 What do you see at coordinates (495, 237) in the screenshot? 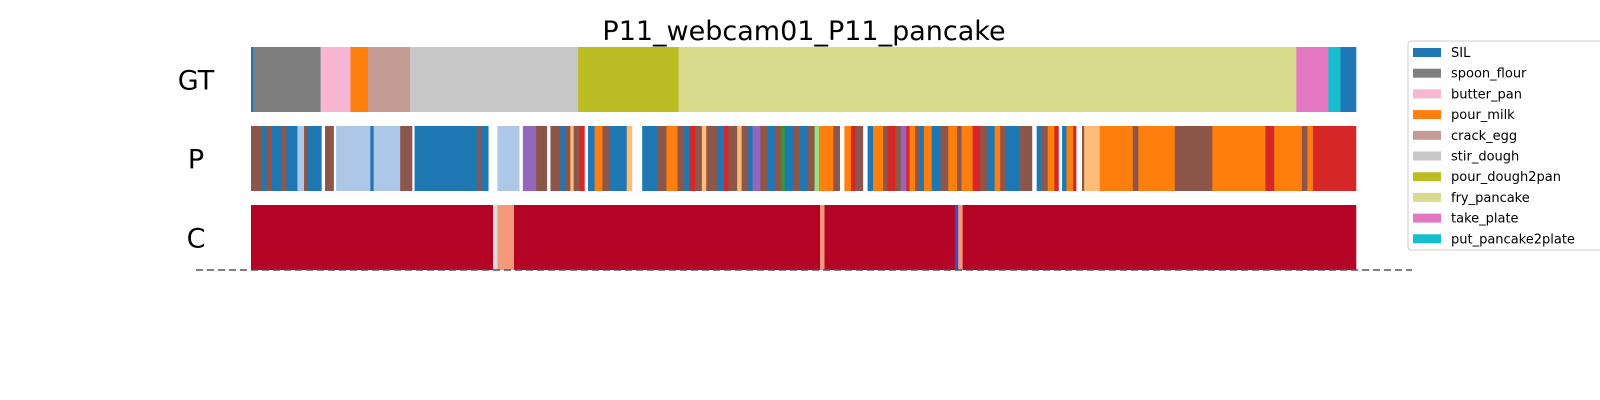
I see `segment-conf-low` at bounding box center [495, 237].